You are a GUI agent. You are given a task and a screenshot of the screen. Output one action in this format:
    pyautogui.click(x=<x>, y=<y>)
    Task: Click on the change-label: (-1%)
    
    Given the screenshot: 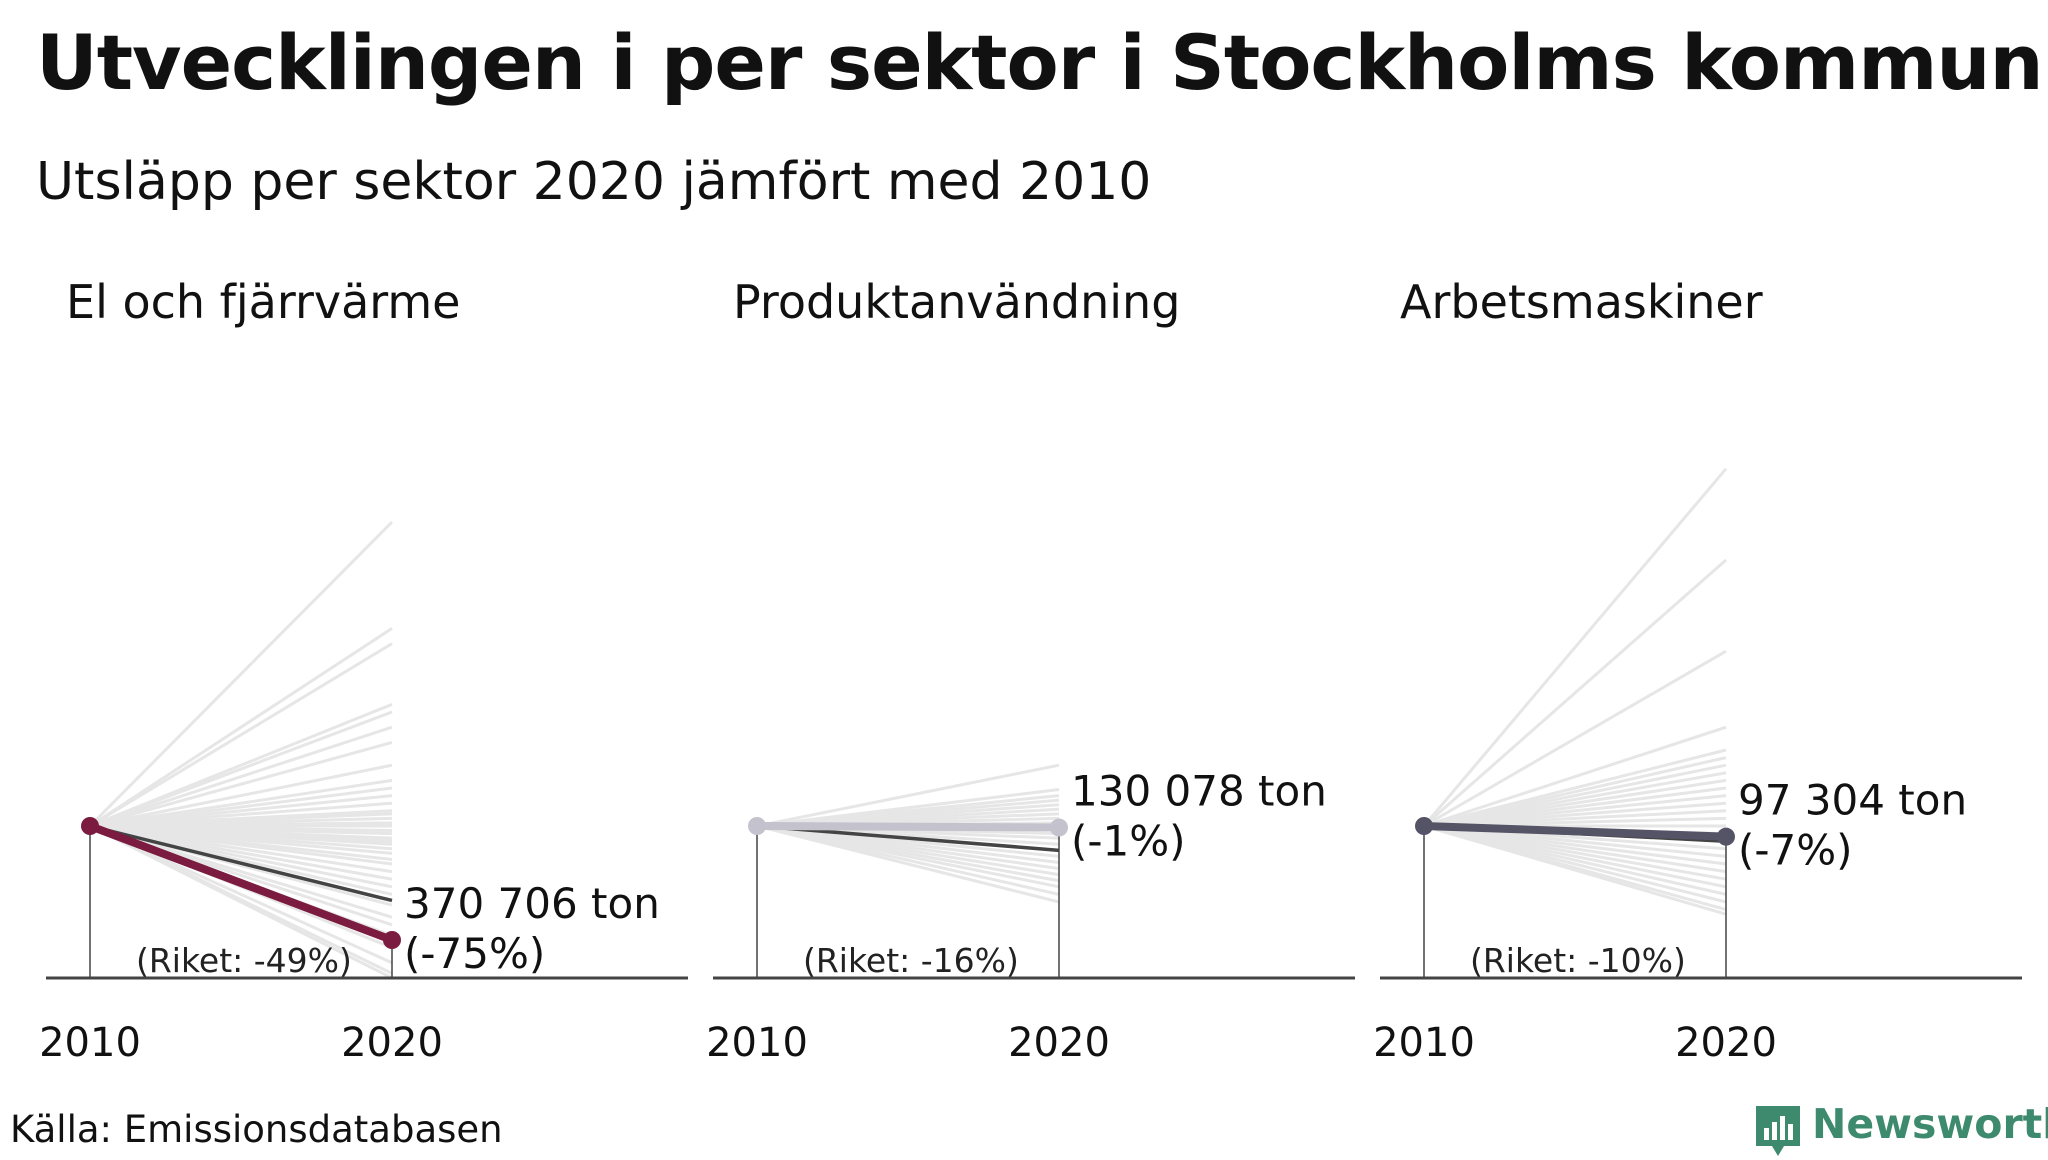 What is the action you would take?
    pyautogui.click(x=1128, y=841)
    